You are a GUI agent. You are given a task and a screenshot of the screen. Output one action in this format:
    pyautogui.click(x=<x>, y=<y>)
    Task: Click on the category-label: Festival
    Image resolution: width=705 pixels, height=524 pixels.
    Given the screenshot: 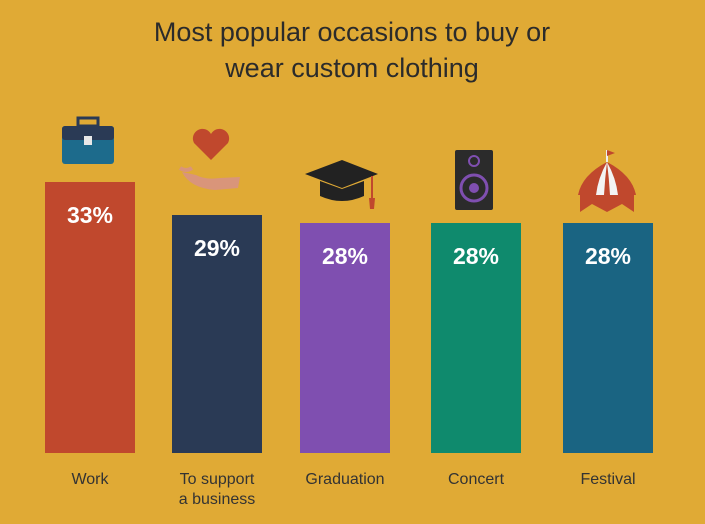 What is the action you would take?
    pyautogui.click(x=608, y=479)
    